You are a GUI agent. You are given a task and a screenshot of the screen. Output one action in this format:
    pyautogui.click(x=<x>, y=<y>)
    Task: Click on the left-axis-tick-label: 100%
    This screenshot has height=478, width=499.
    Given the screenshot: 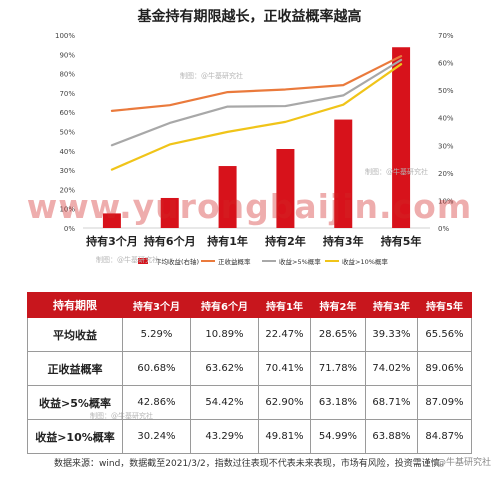 What is the action you would take?
    pyautogui.click(x=65, y=36)
    